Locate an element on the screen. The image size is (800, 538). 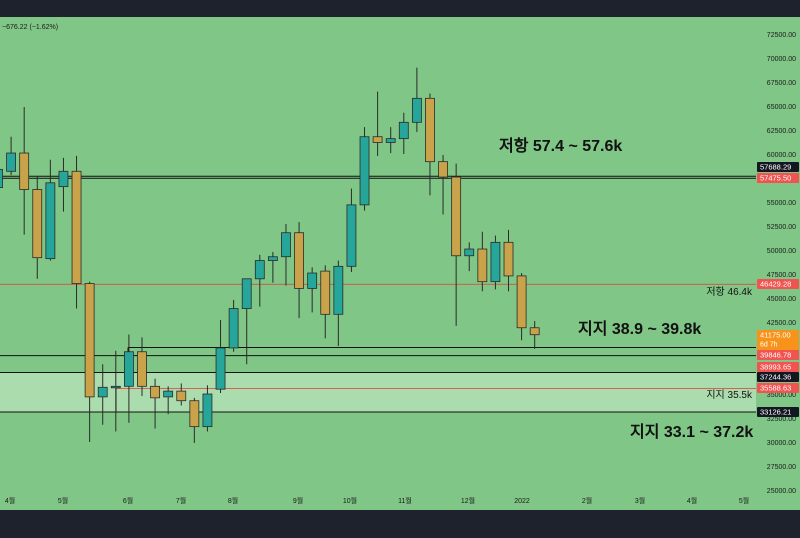
price-tag: 38993.65 is located at coordinates (778, 367).